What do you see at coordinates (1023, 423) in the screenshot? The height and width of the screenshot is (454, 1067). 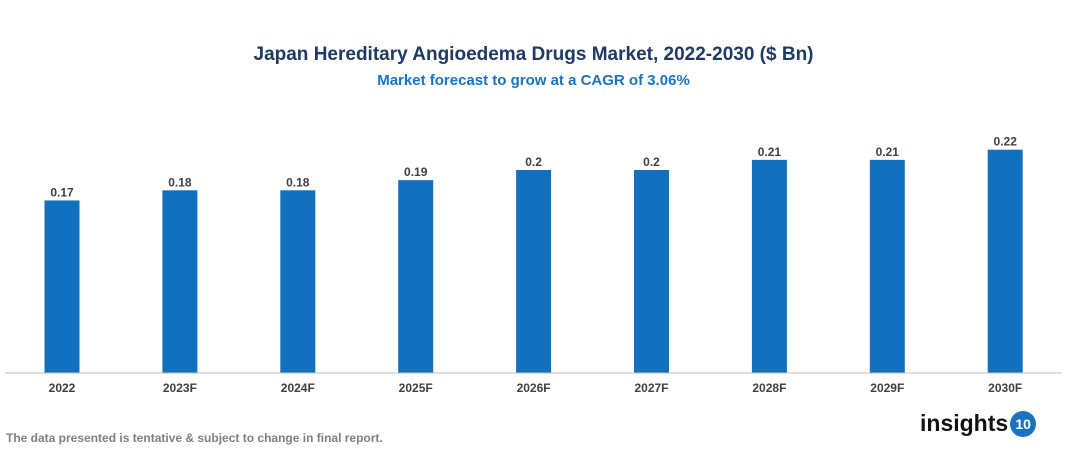 I see `logo-badge: 10` at bounding box center [1023, 423].